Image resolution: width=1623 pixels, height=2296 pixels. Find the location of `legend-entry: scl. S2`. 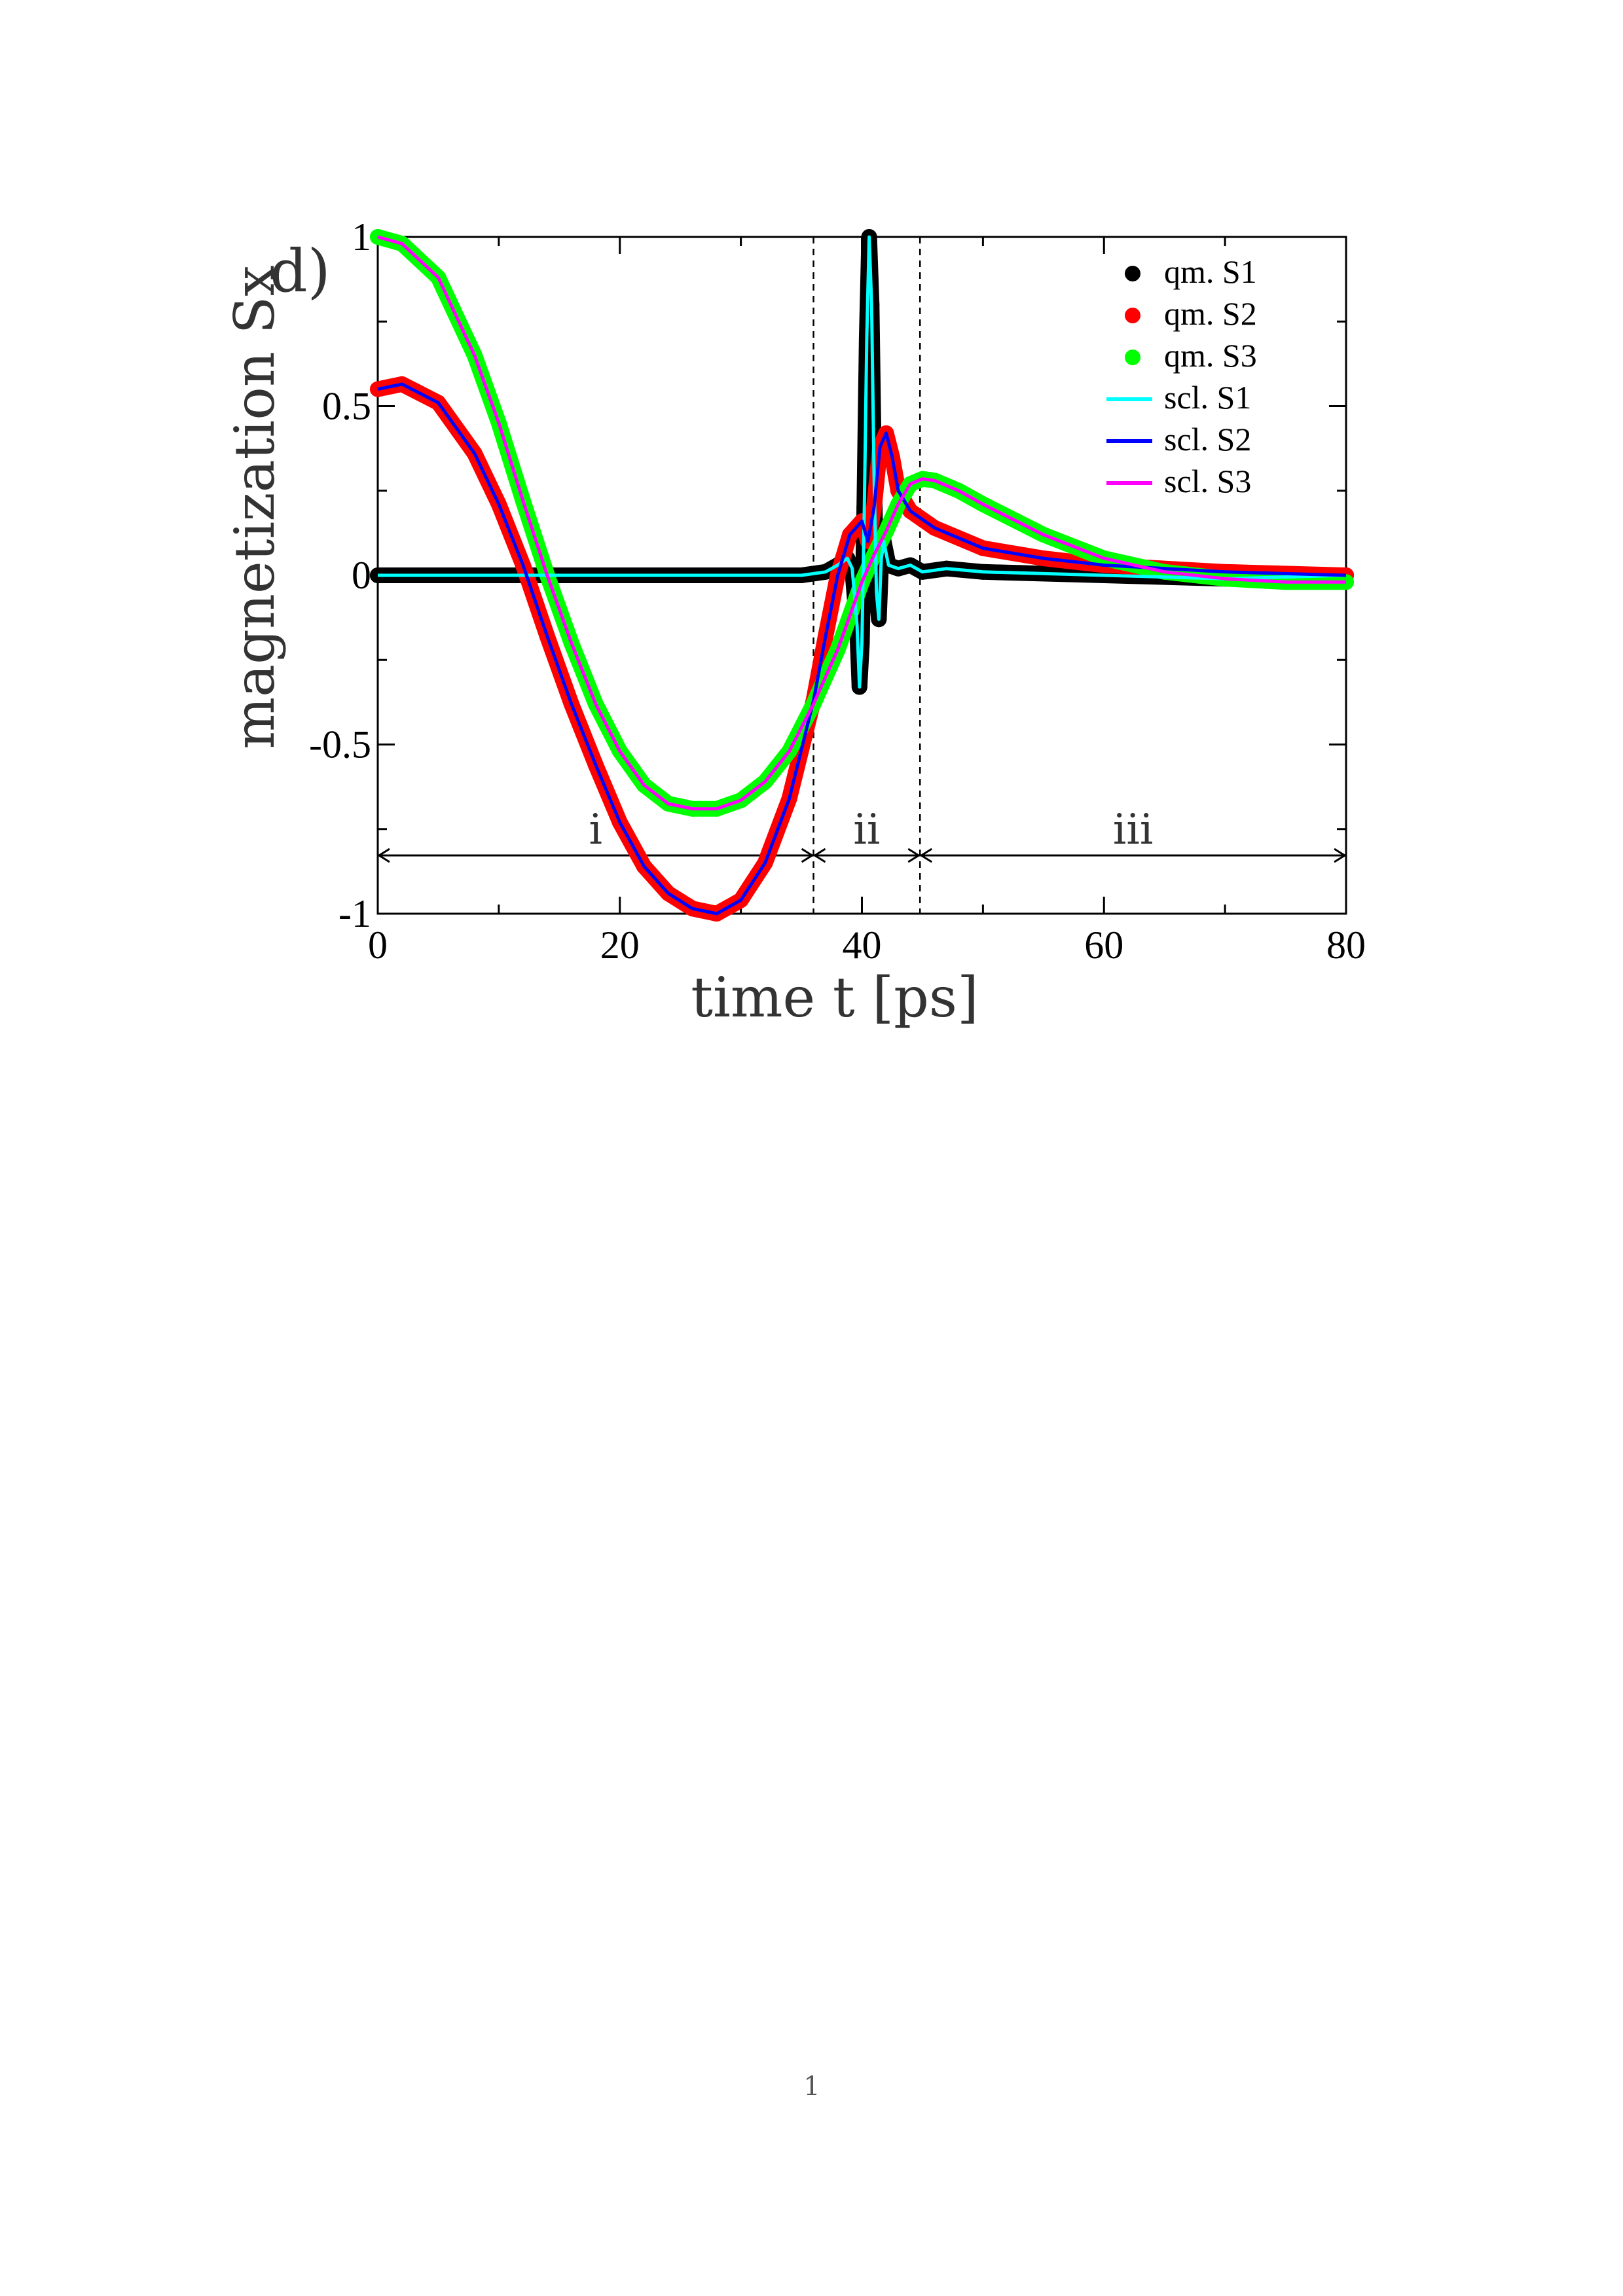

legend-entry: scl. S2 is located at coordinates (1207, 439).